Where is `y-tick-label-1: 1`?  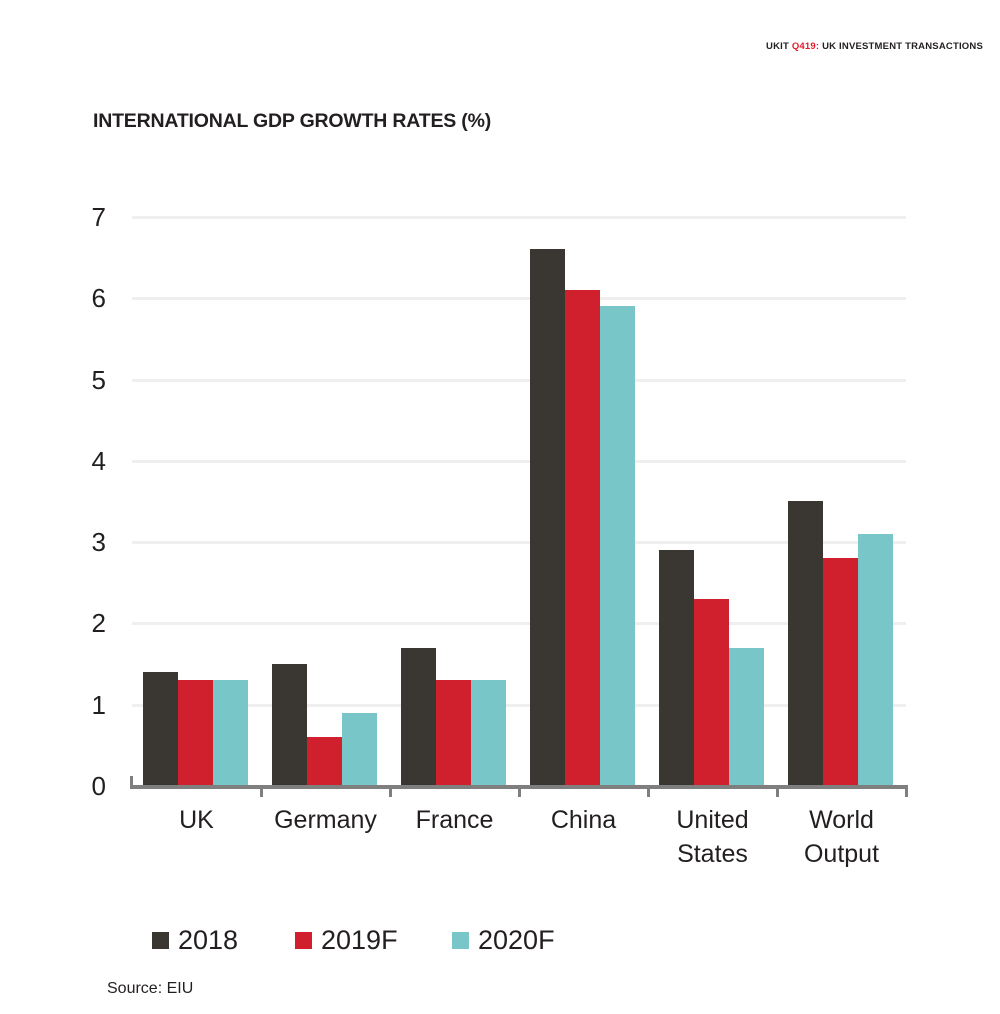 y-tick-label-1: 1 is located at coordinates (98, 704).